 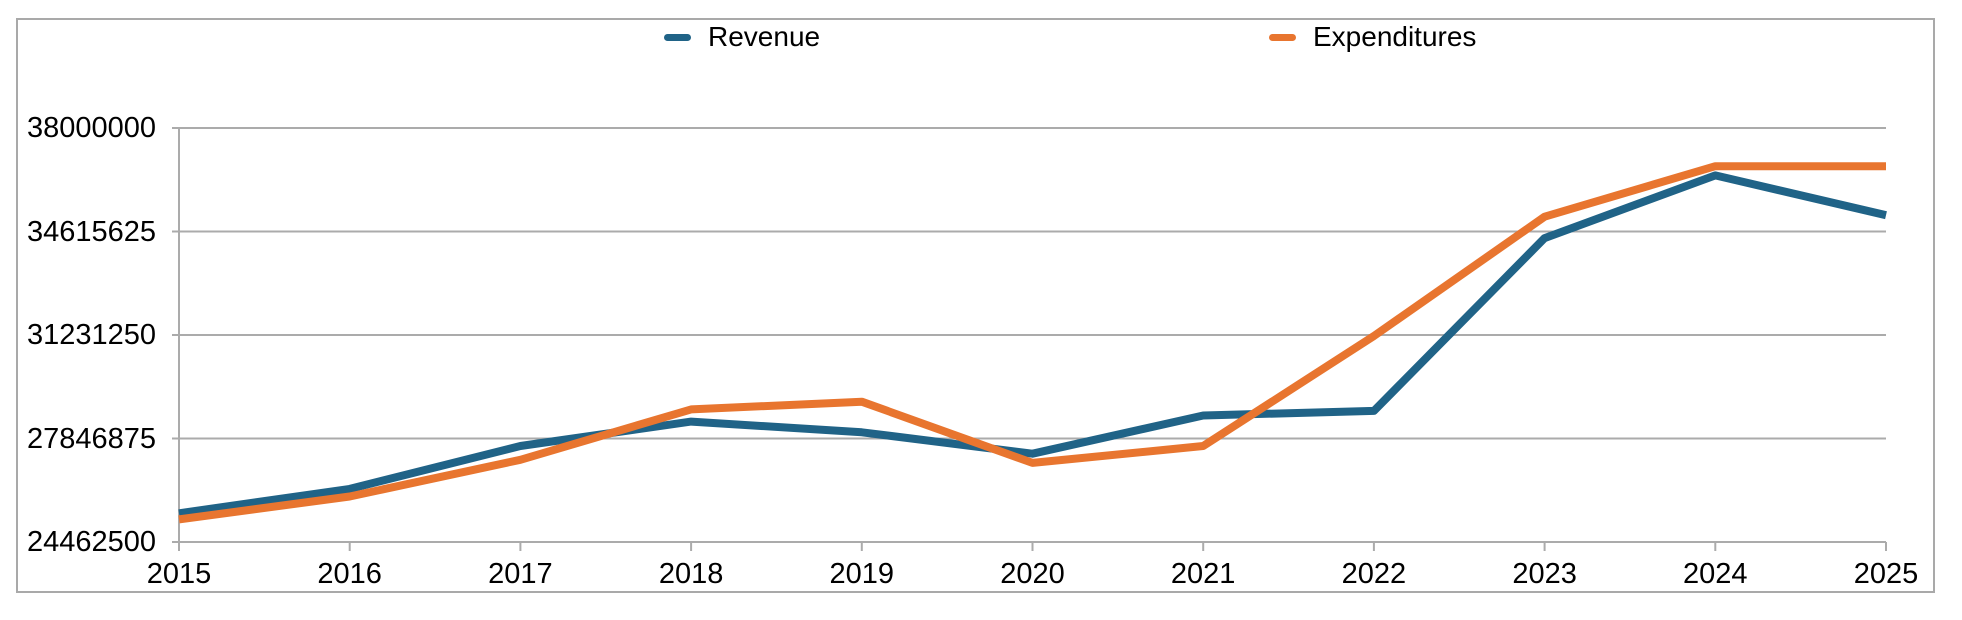 I want to click on y-axis-tick-label: 34615625, so click(x=91, y=231).